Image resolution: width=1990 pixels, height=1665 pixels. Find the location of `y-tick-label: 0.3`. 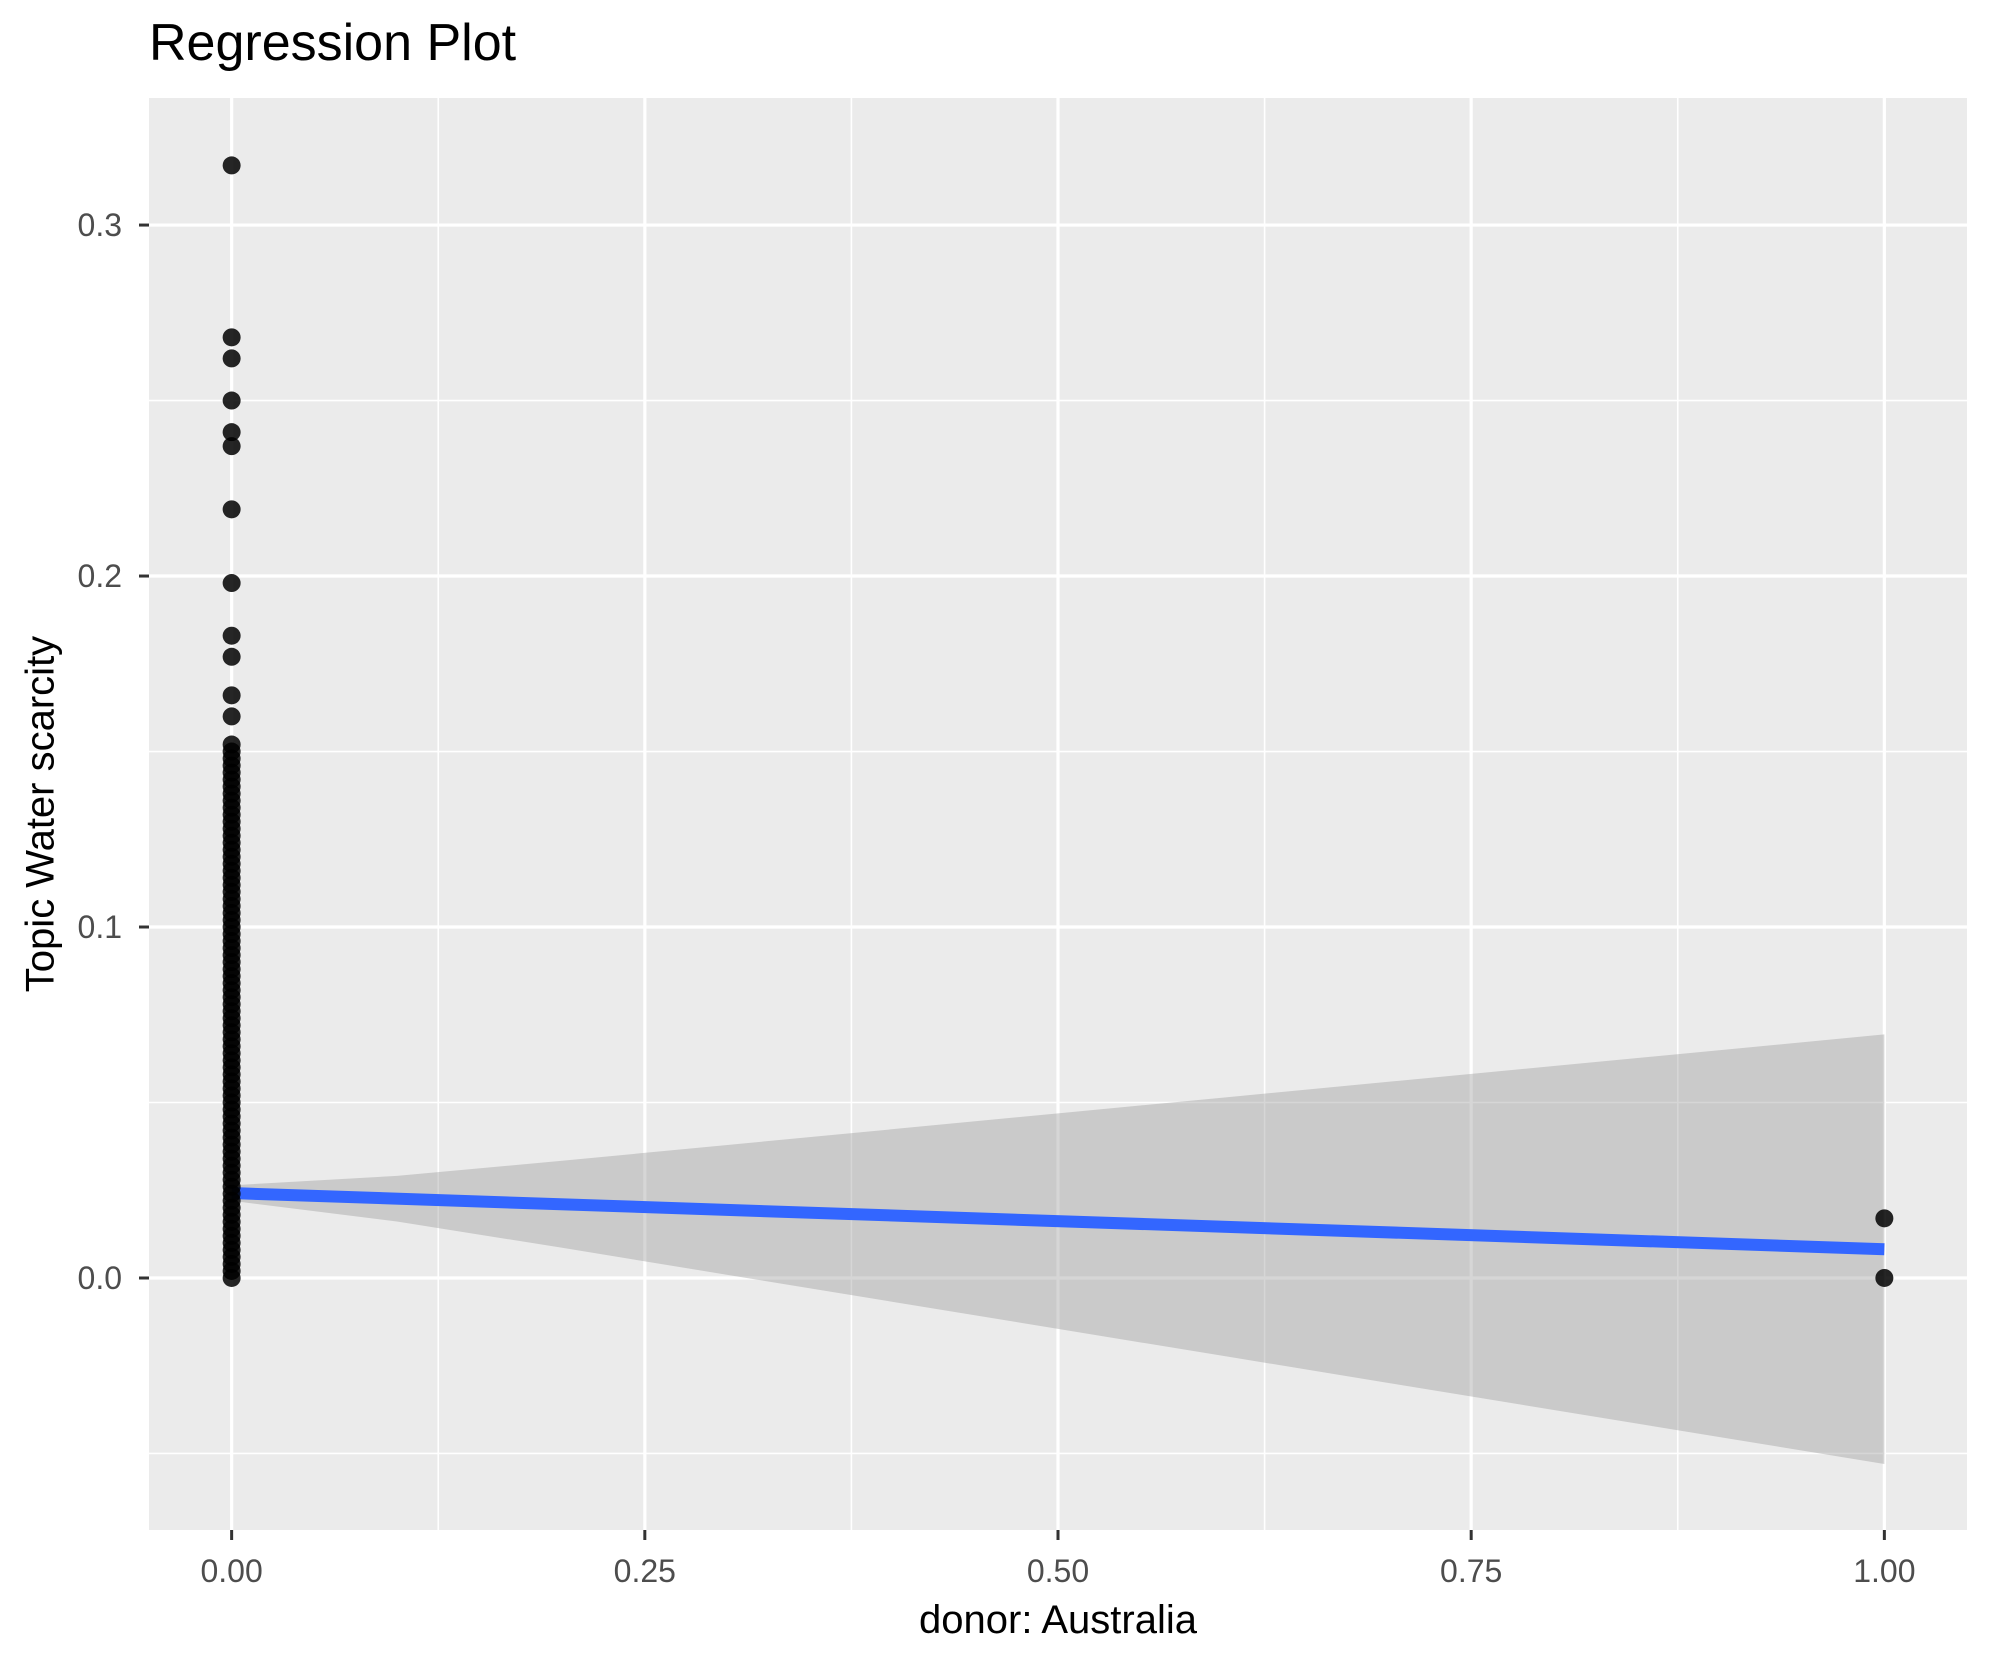

y-tick-label: 0.3 is located at coordinates (100, 225).